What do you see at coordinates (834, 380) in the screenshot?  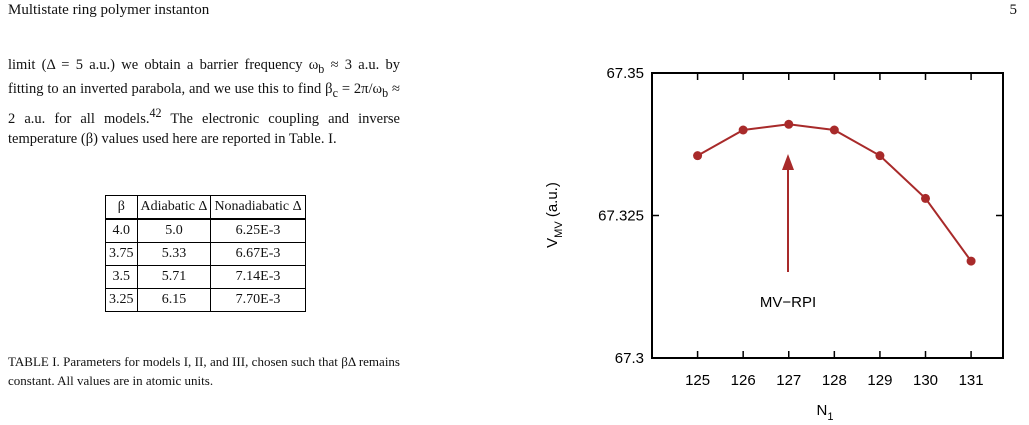 I see `x-tick-label: 128` at bounding box center [834, 380].